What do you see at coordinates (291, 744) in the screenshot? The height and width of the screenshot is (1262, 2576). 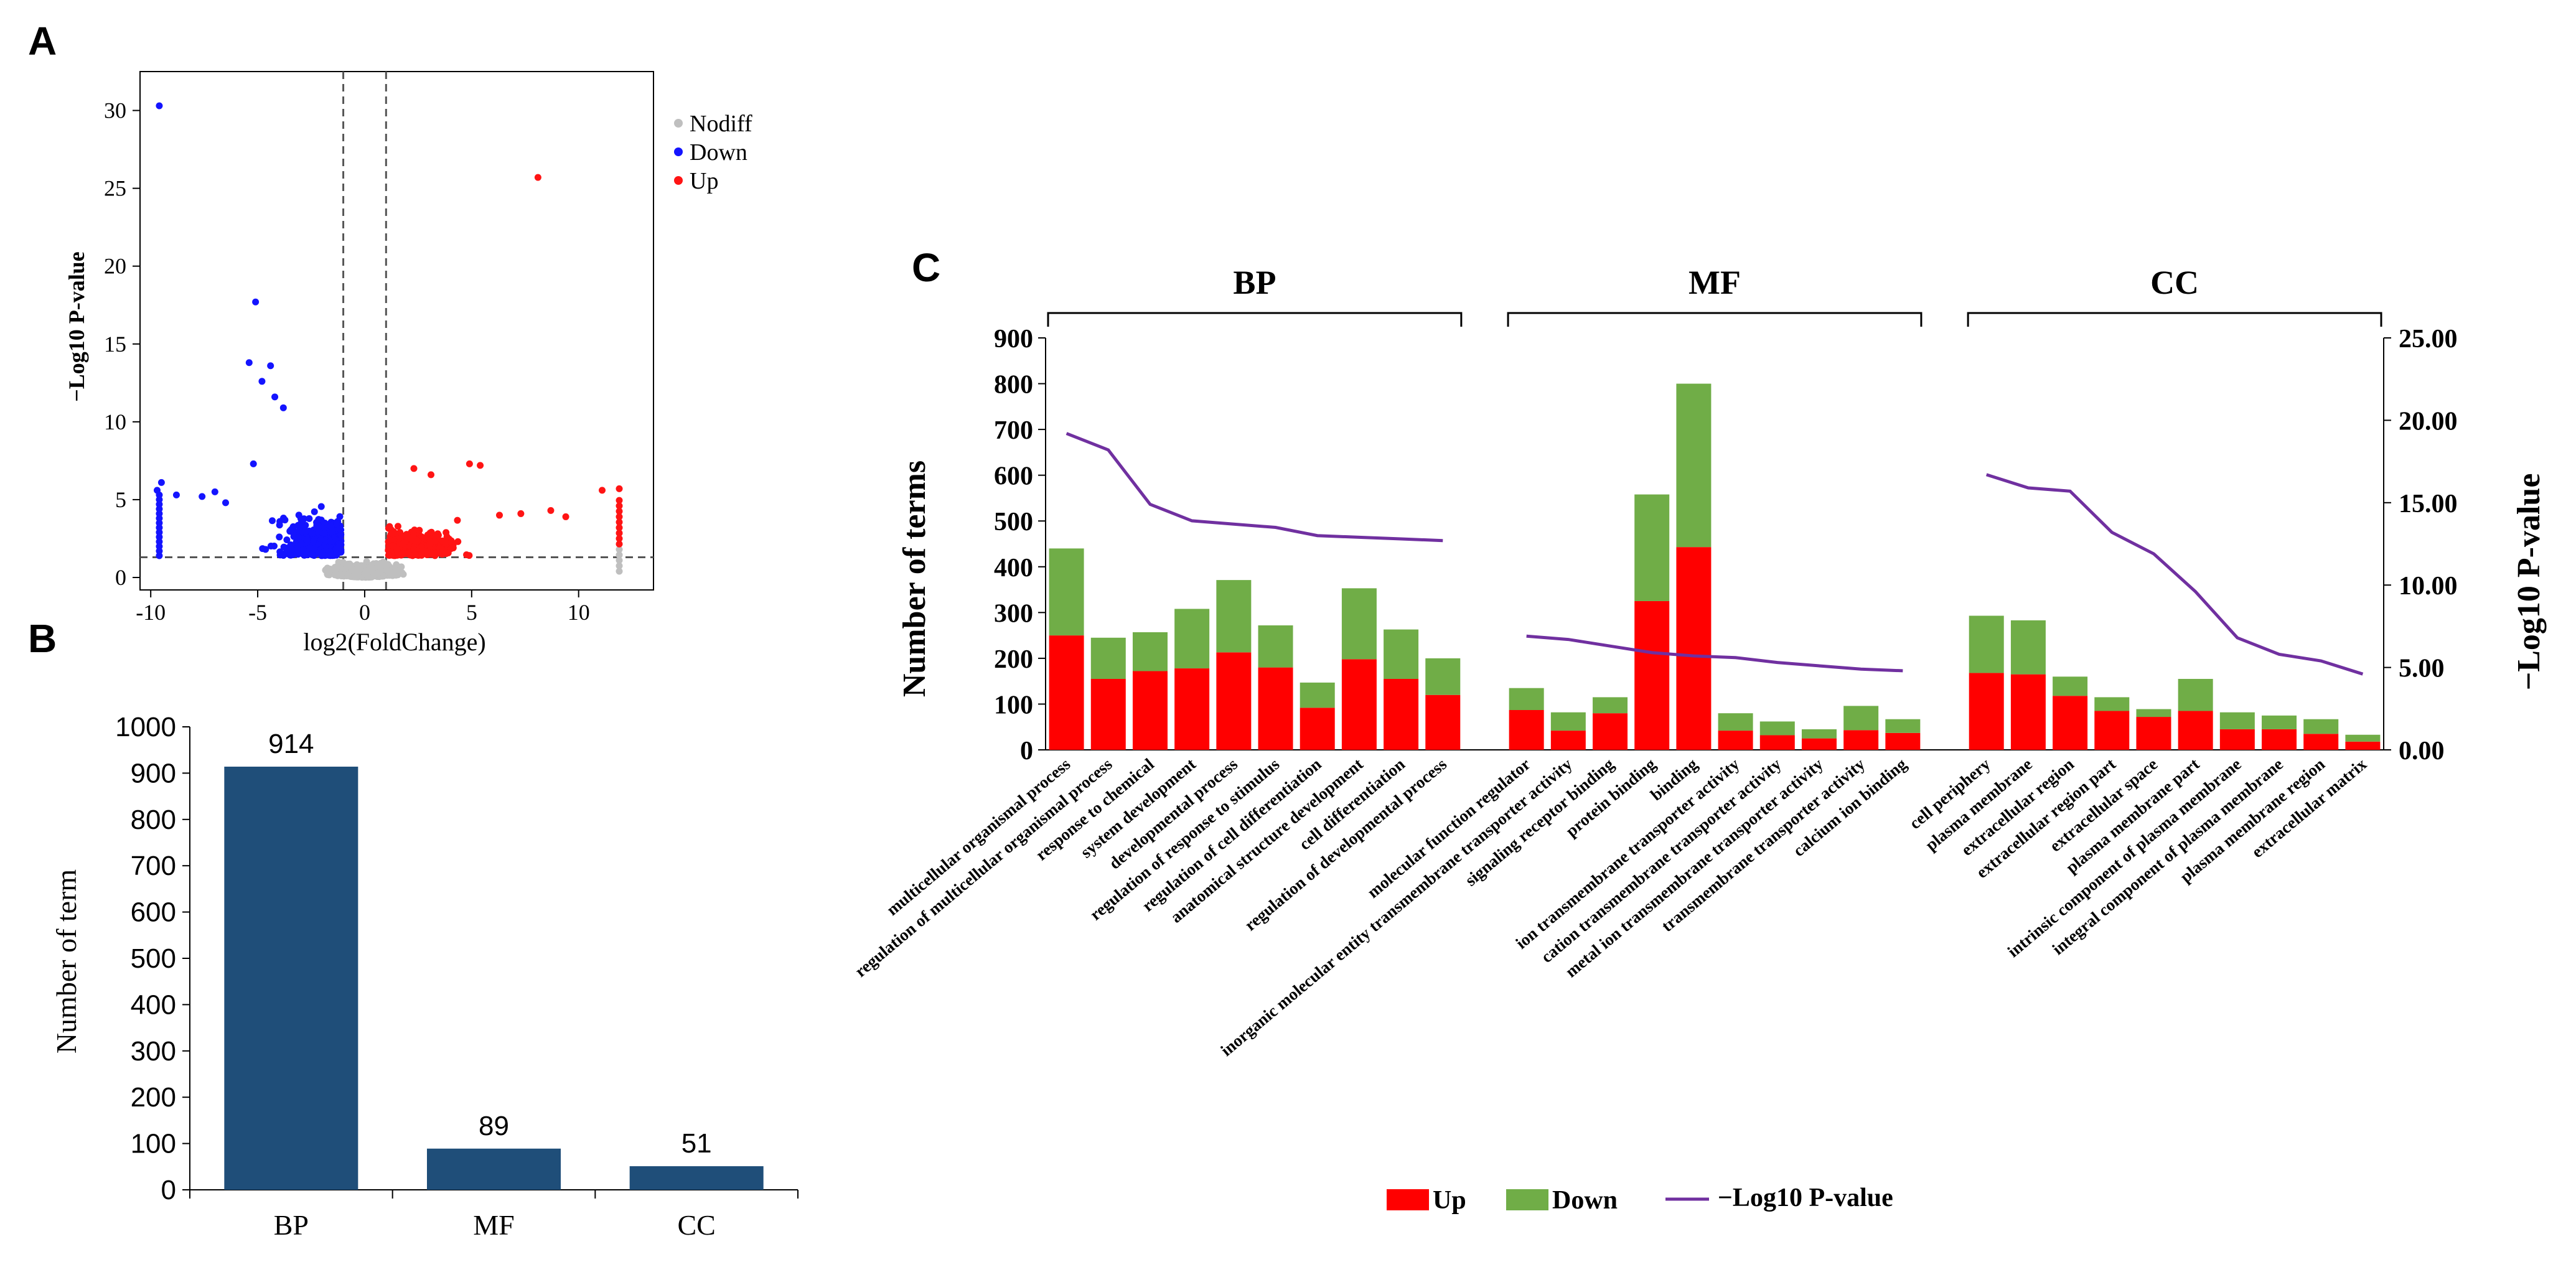 I see `data-label-bp: 914` at bounding box center [291, 744].